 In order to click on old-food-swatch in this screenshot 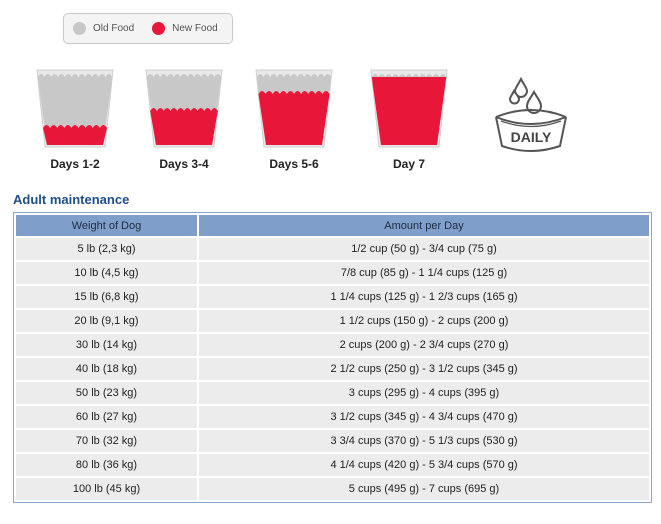, I will do `click(79, 28)`.